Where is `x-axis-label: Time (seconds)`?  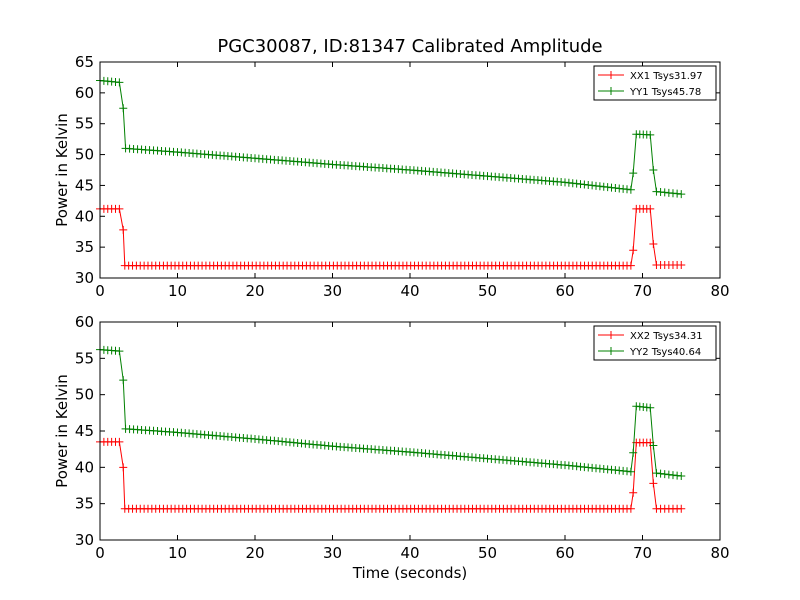
x-axis-label: Time (seconds) is located at coordinates (410, 573).